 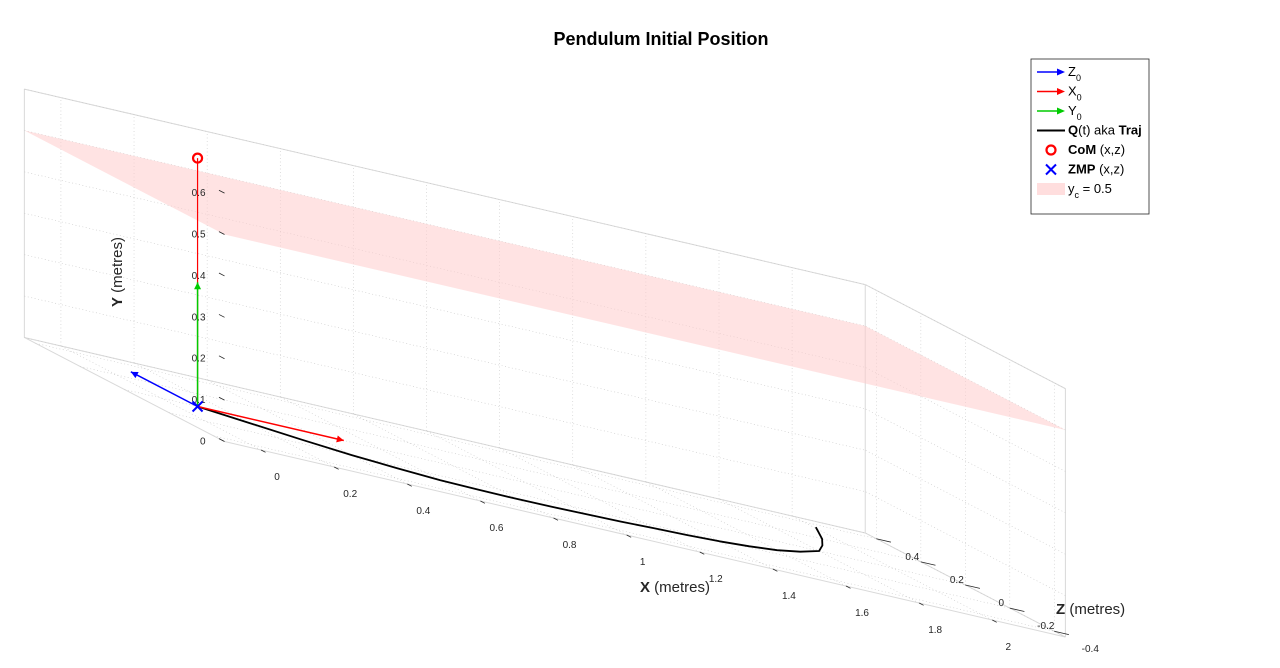 I want to click on legend-text-part: Y, so click(x=1072, y=110).